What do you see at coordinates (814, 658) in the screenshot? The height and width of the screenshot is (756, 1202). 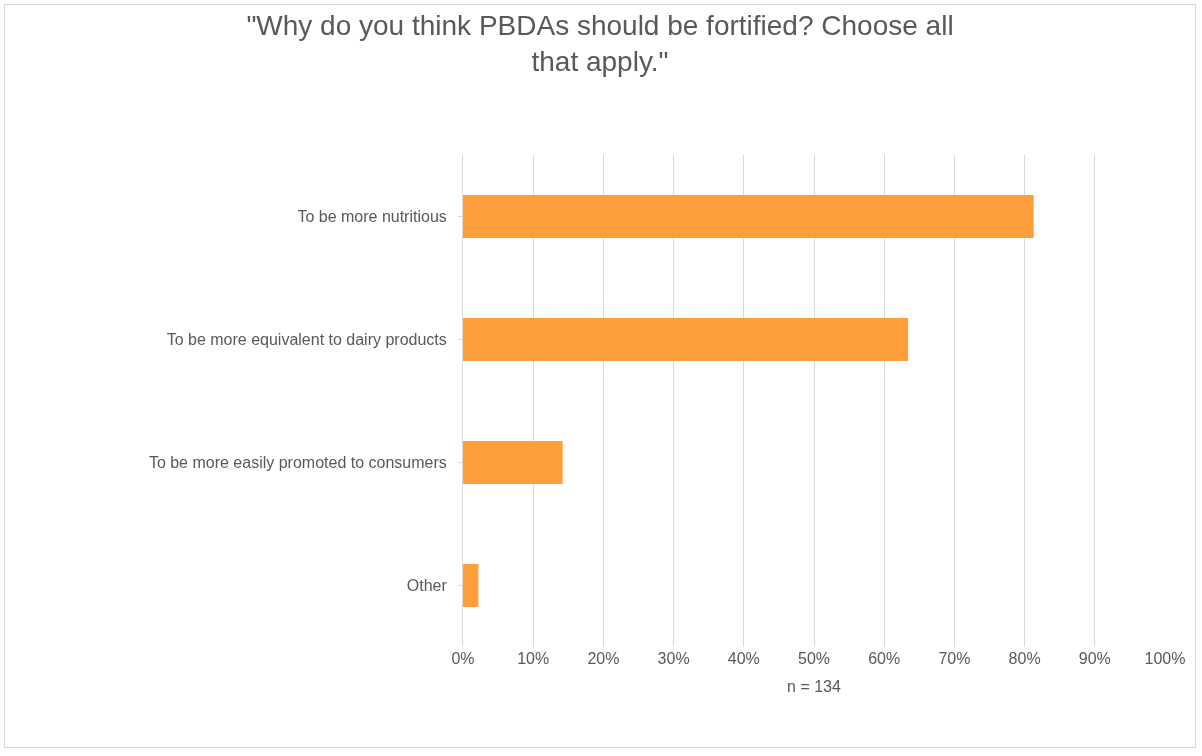 I see `x-tick-label: 50%` at bounding box center [814, 658].